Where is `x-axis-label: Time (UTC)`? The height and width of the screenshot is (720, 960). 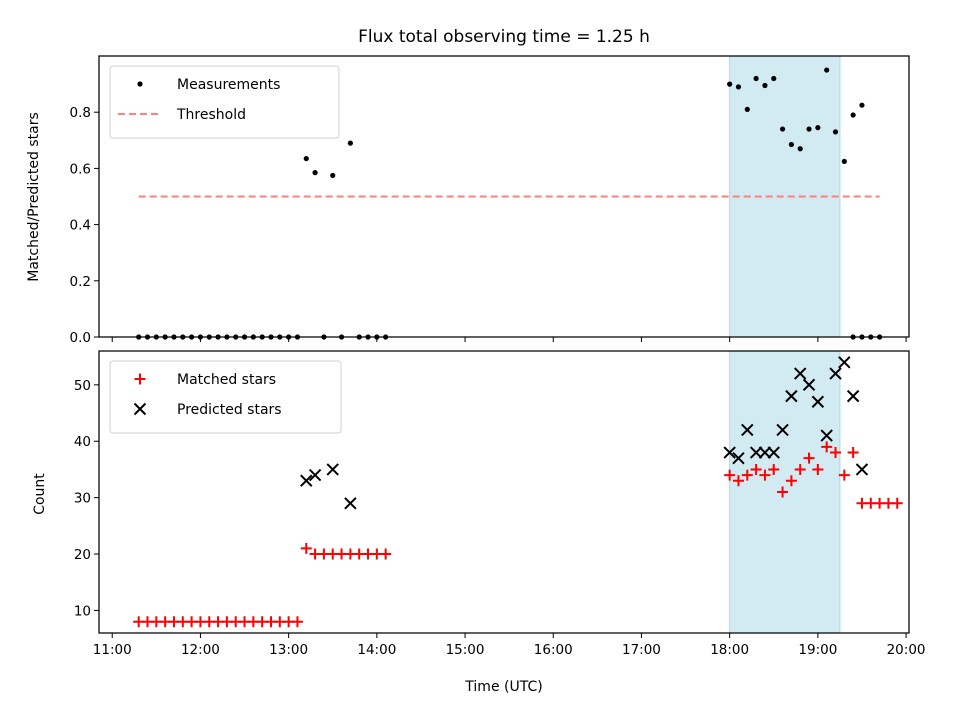
x-axis-label: Time (UTC) is located at coordinates (503, 687).